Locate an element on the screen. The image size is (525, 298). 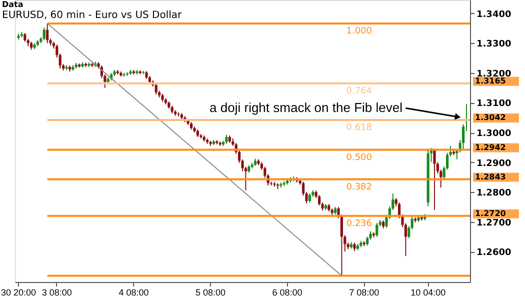
y-tick-label: 1.2800 is located at coordinates (494, 193).